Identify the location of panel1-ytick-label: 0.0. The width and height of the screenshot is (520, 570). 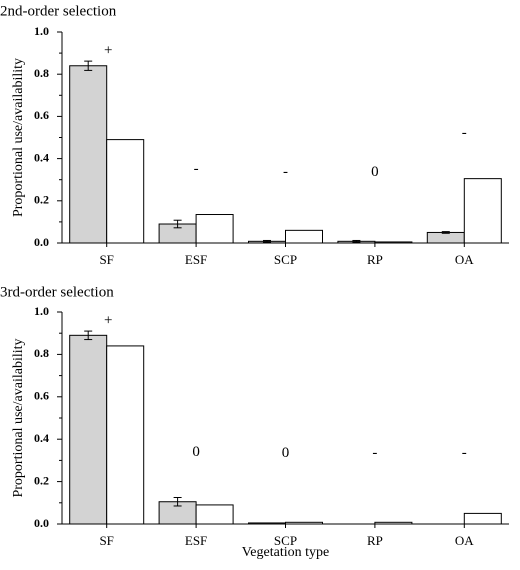
(41, 242).